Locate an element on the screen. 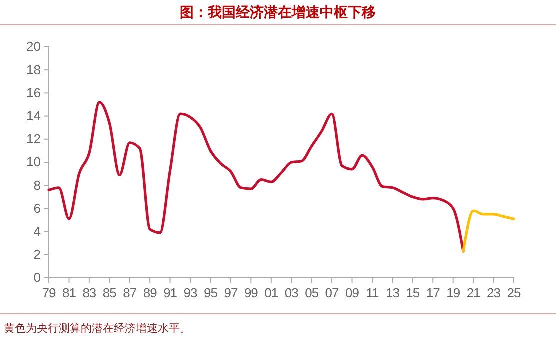 Image resolution: width=556 pixels, height=342 pixels. x-tick-label: 09 is located at coordinates (353, 293).